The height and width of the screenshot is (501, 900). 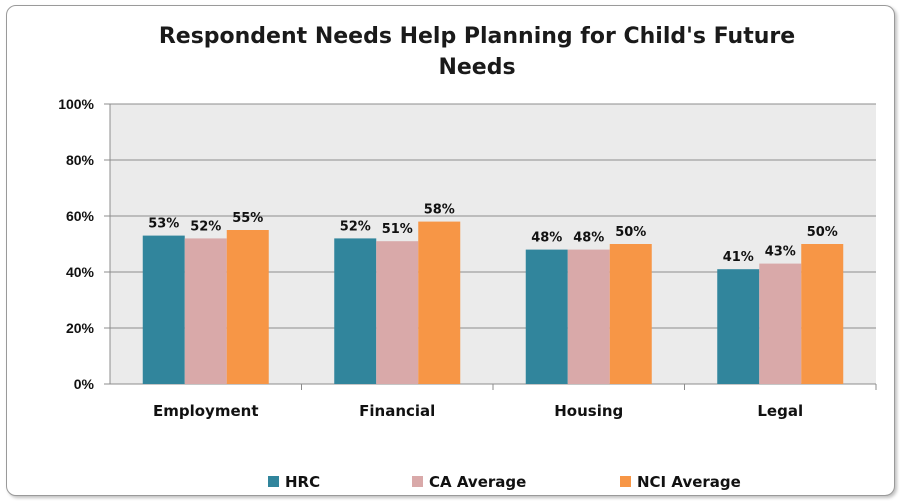 What do you see at coordinates (80, 160) in the screenshot?
I see `y-tick-label: 80%` at bounding box center [80, 160].